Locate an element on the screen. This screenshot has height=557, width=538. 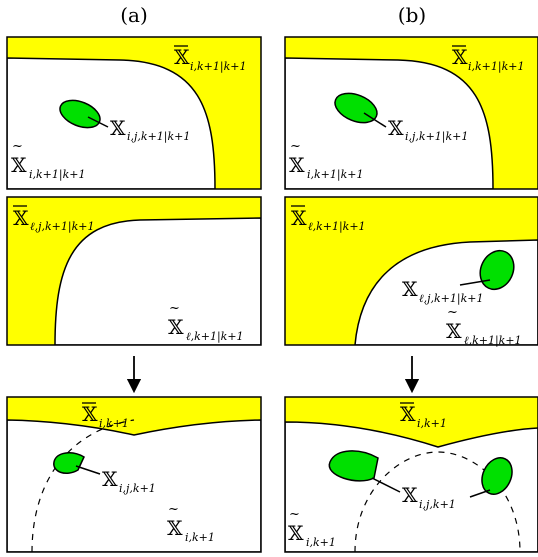
panel-a-bottom-labels: 𝕏 i,k+1 𝕏 i,j,k+1 ~ 𝕏 i,k+1 is located at coordinates (148, 473).